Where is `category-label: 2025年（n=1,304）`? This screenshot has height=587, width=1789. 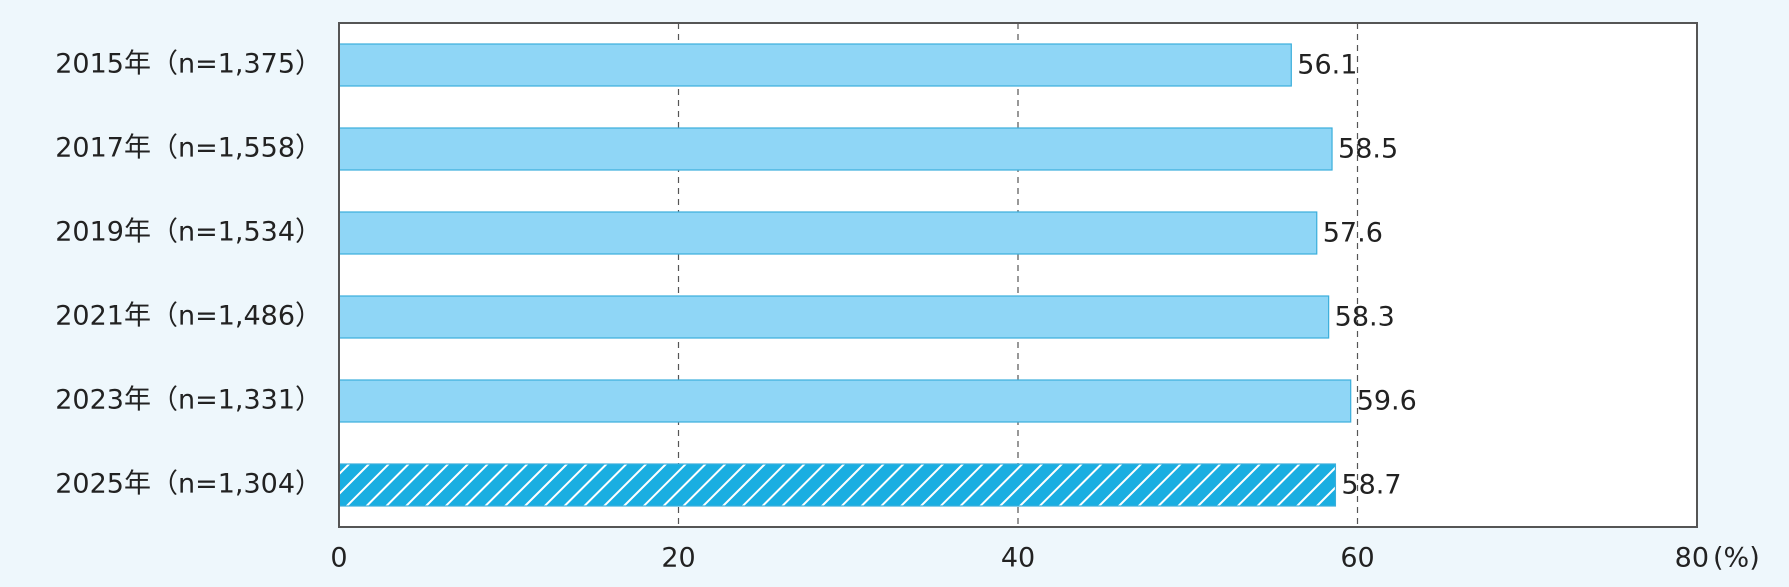
category-label: 2025年（n=1,304） is located at coordinates (188, 484).